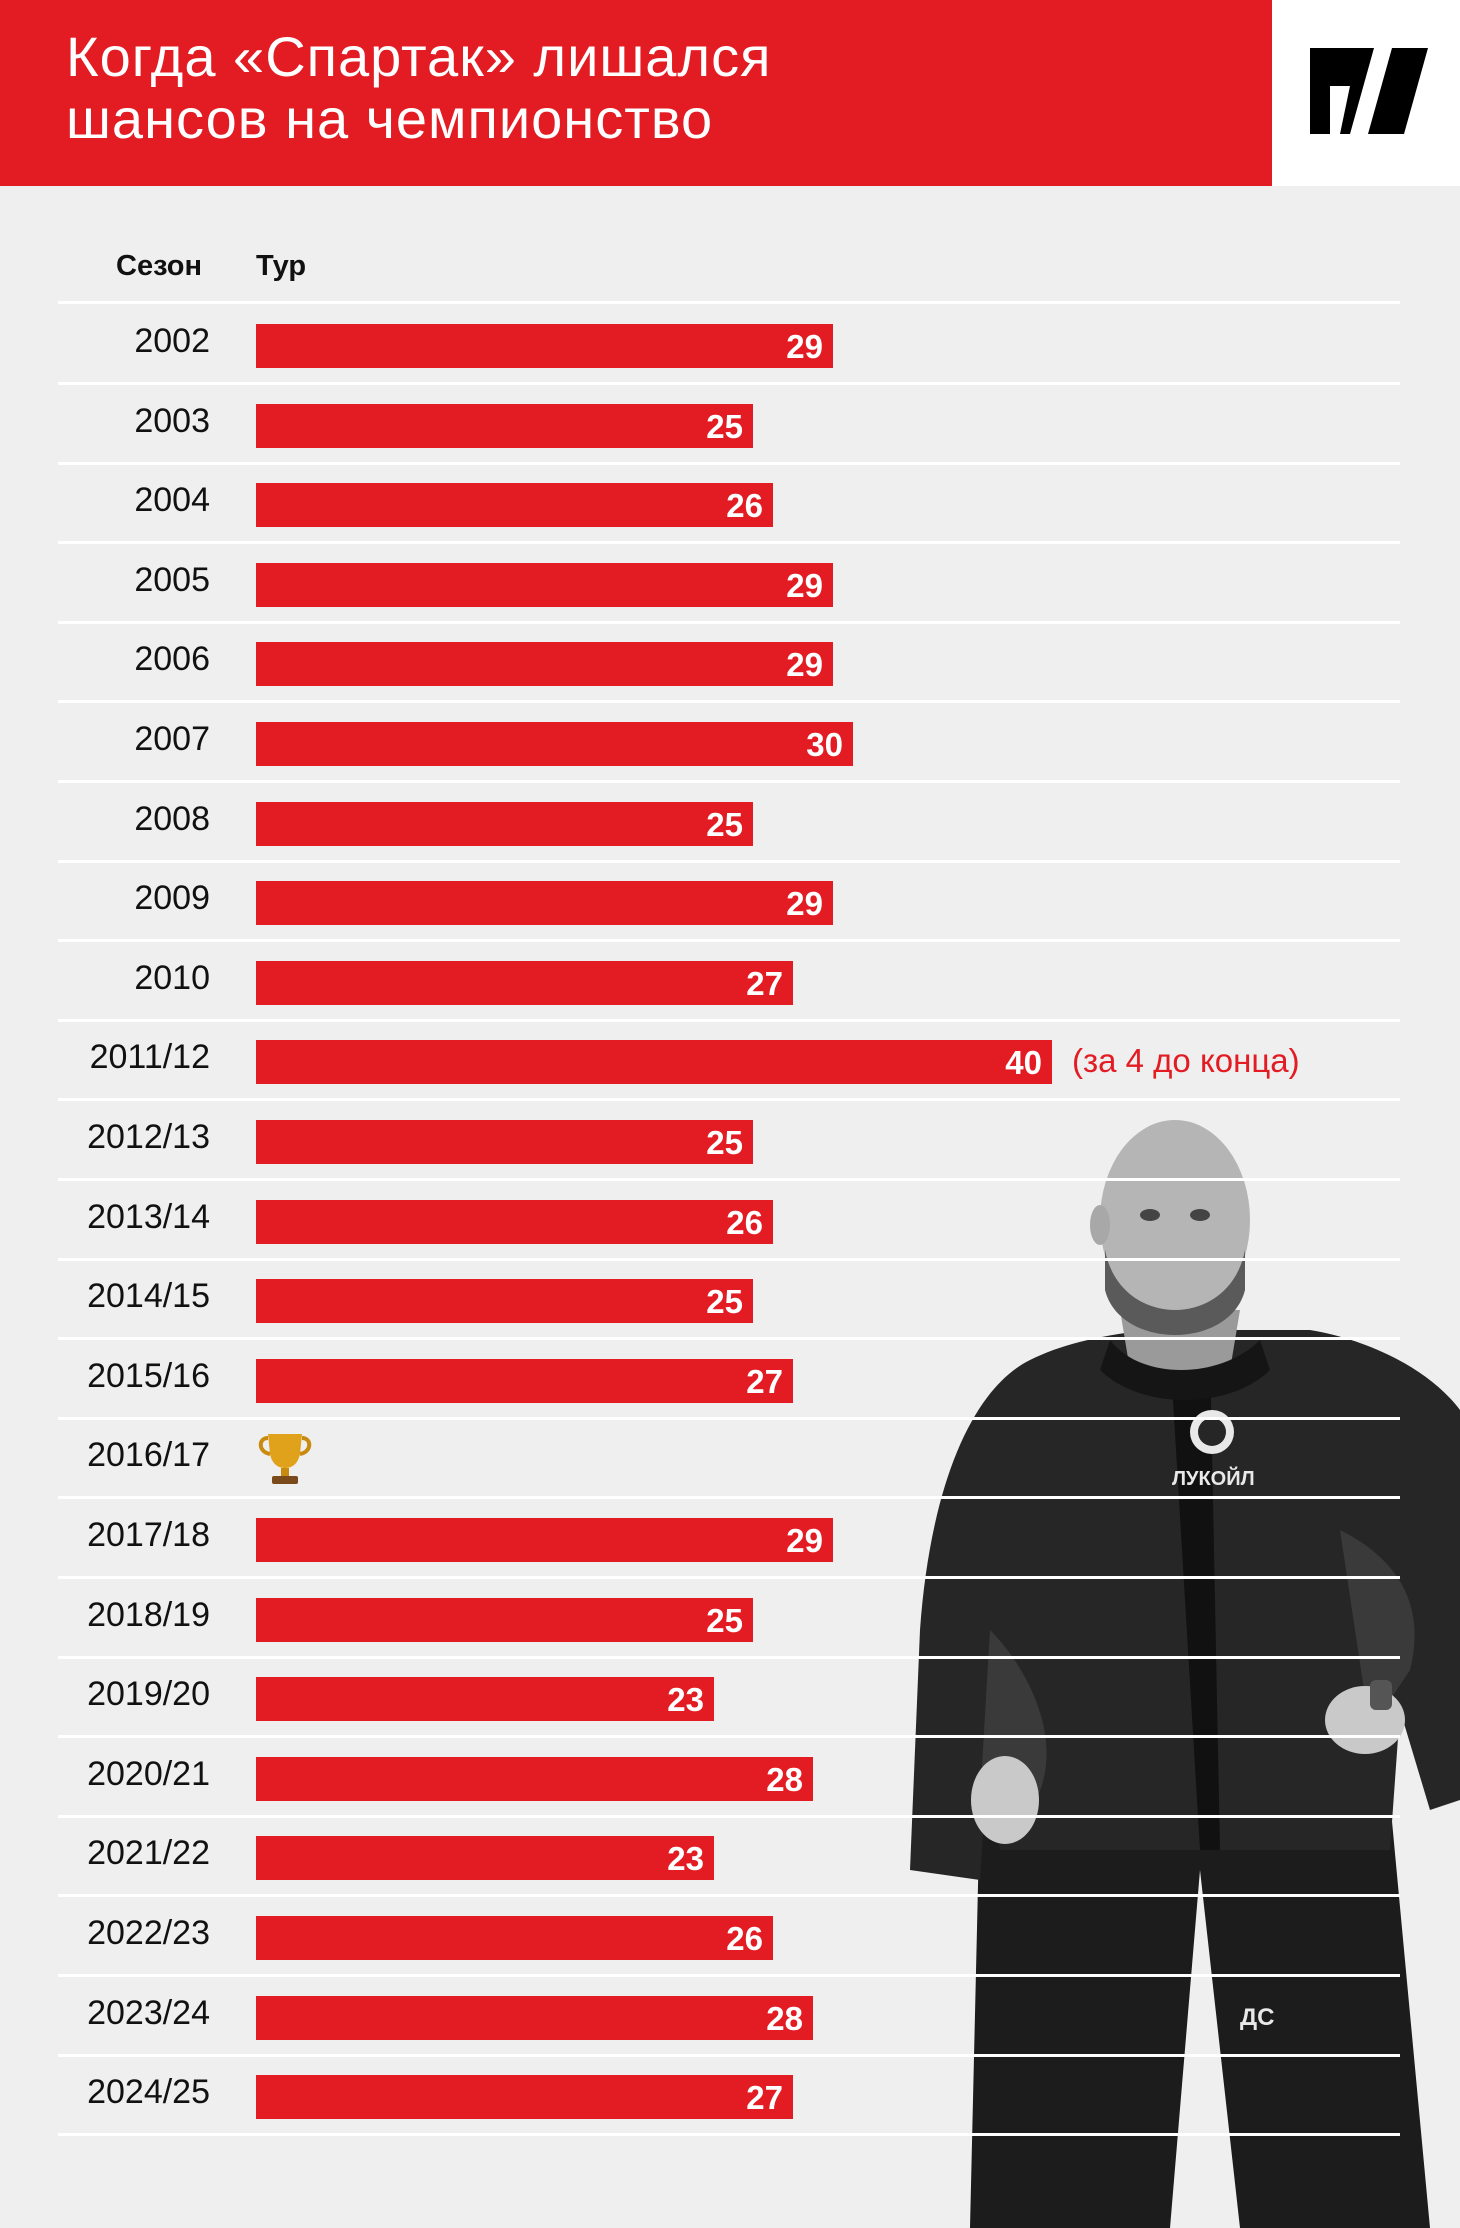 The width and height of the screenshot is (1460, 2228). Describe the element at coordinates (148, 1773) in the screenshot. I see `season-label: 2020/21` at that location.